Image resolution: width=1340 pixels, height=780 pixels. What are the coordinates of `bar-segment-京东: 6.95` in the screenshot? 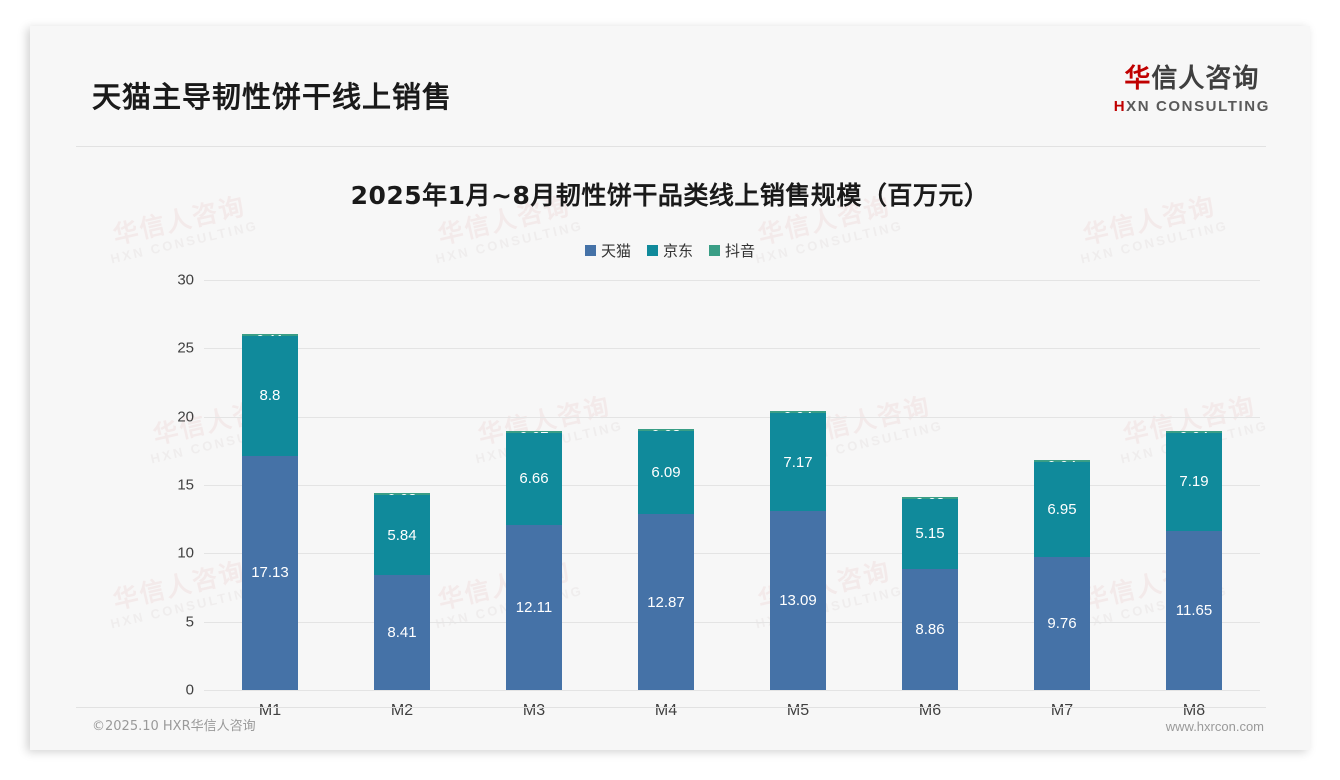 It's located at (1061, 509).